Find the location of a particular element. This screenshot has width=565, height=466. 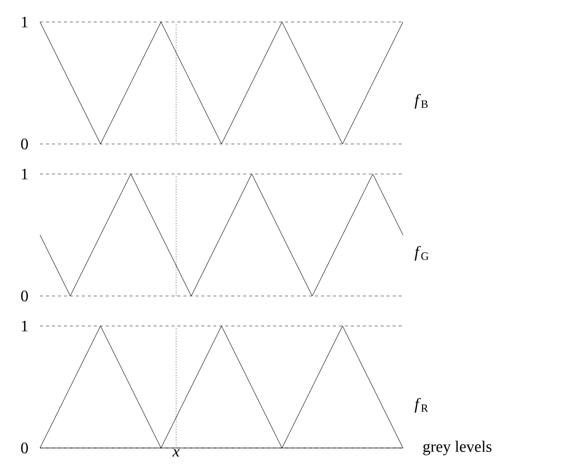

text: f$_{B}$ is located at coordinates (421, 101).